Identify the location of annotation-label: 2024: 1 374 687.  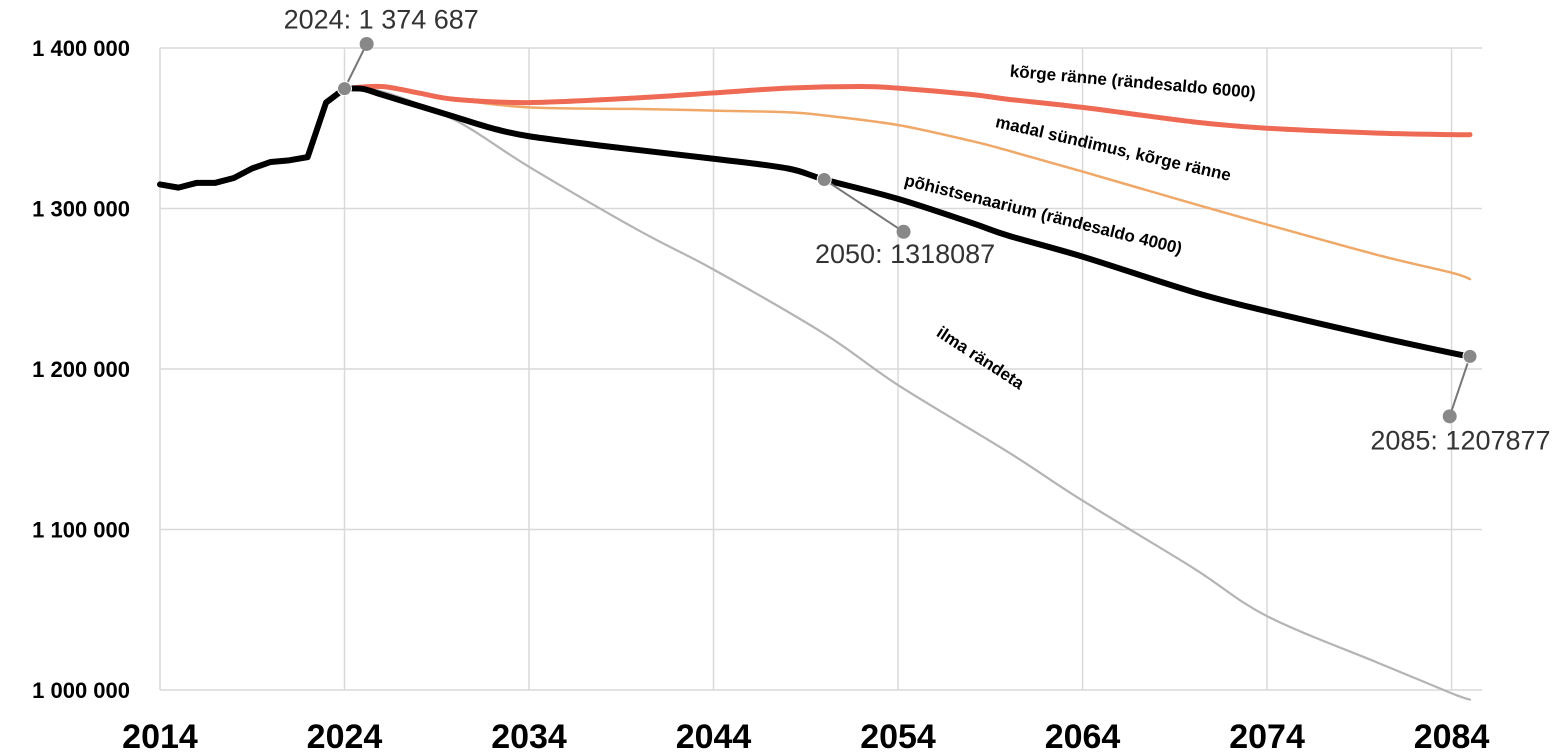
(381, 20).